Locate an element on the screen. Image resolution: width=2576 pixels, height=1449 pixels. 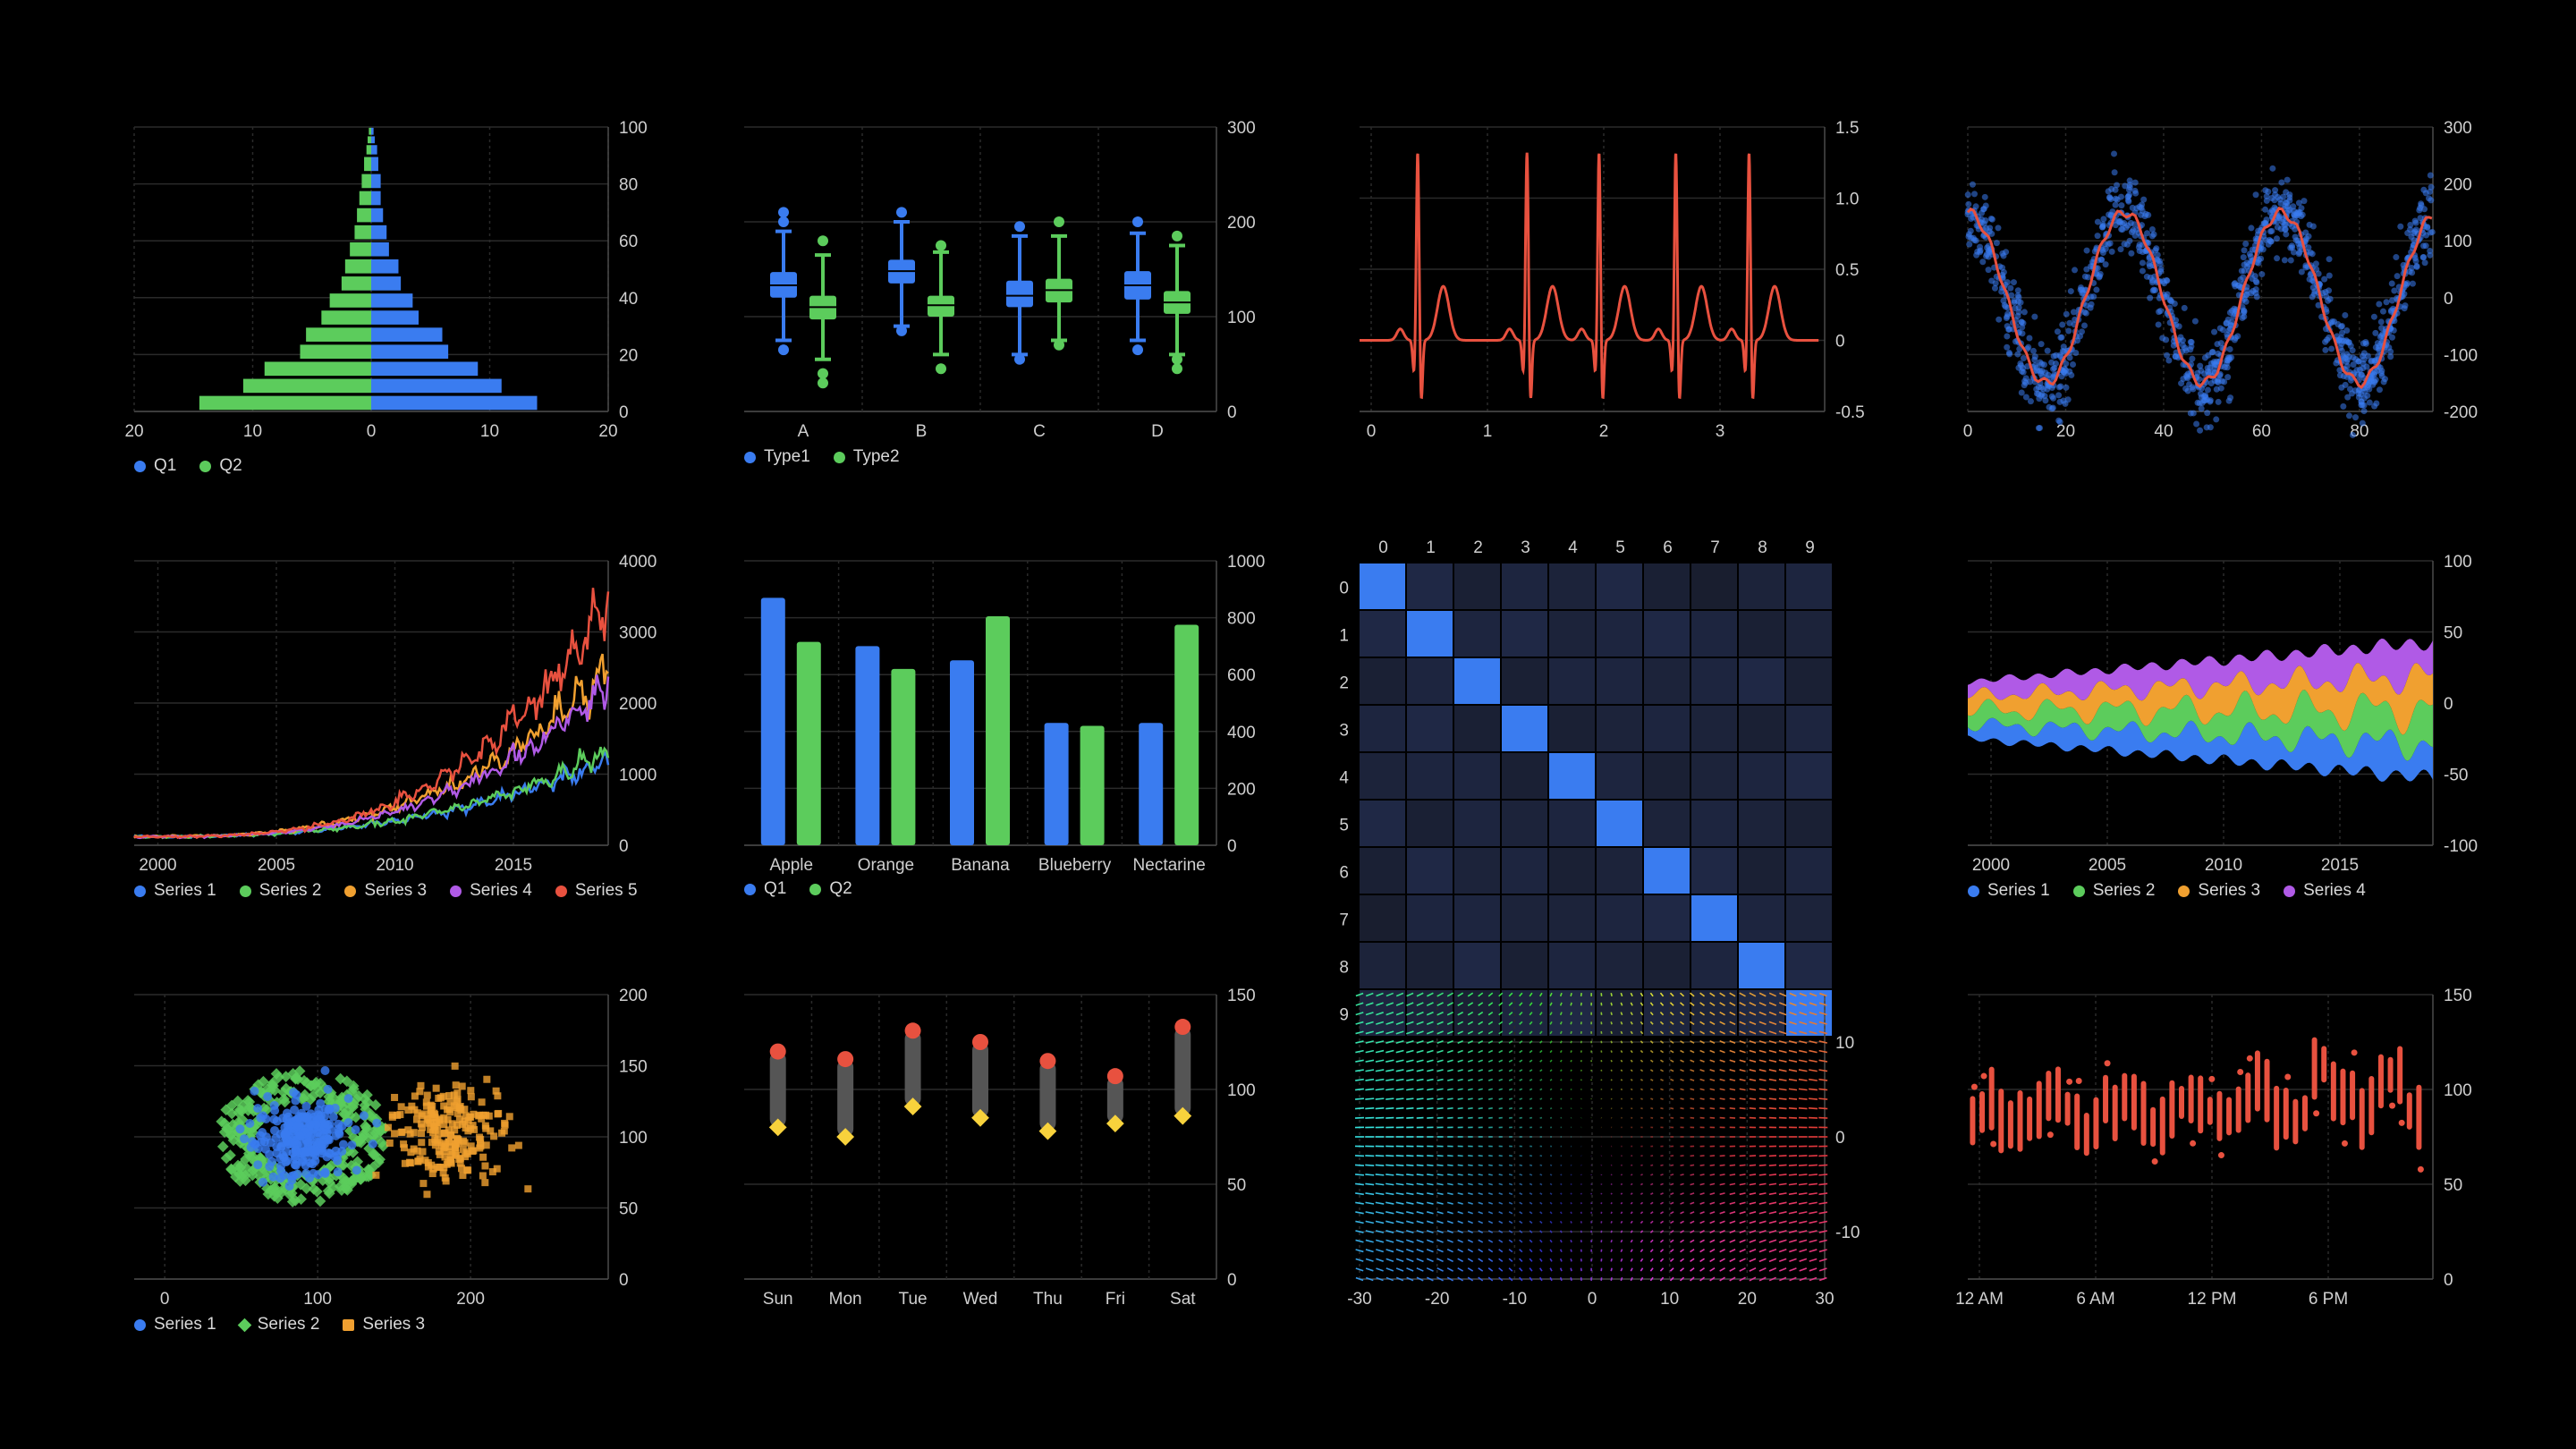
legend-swatch-q1 is located at coordinates (750, 889).